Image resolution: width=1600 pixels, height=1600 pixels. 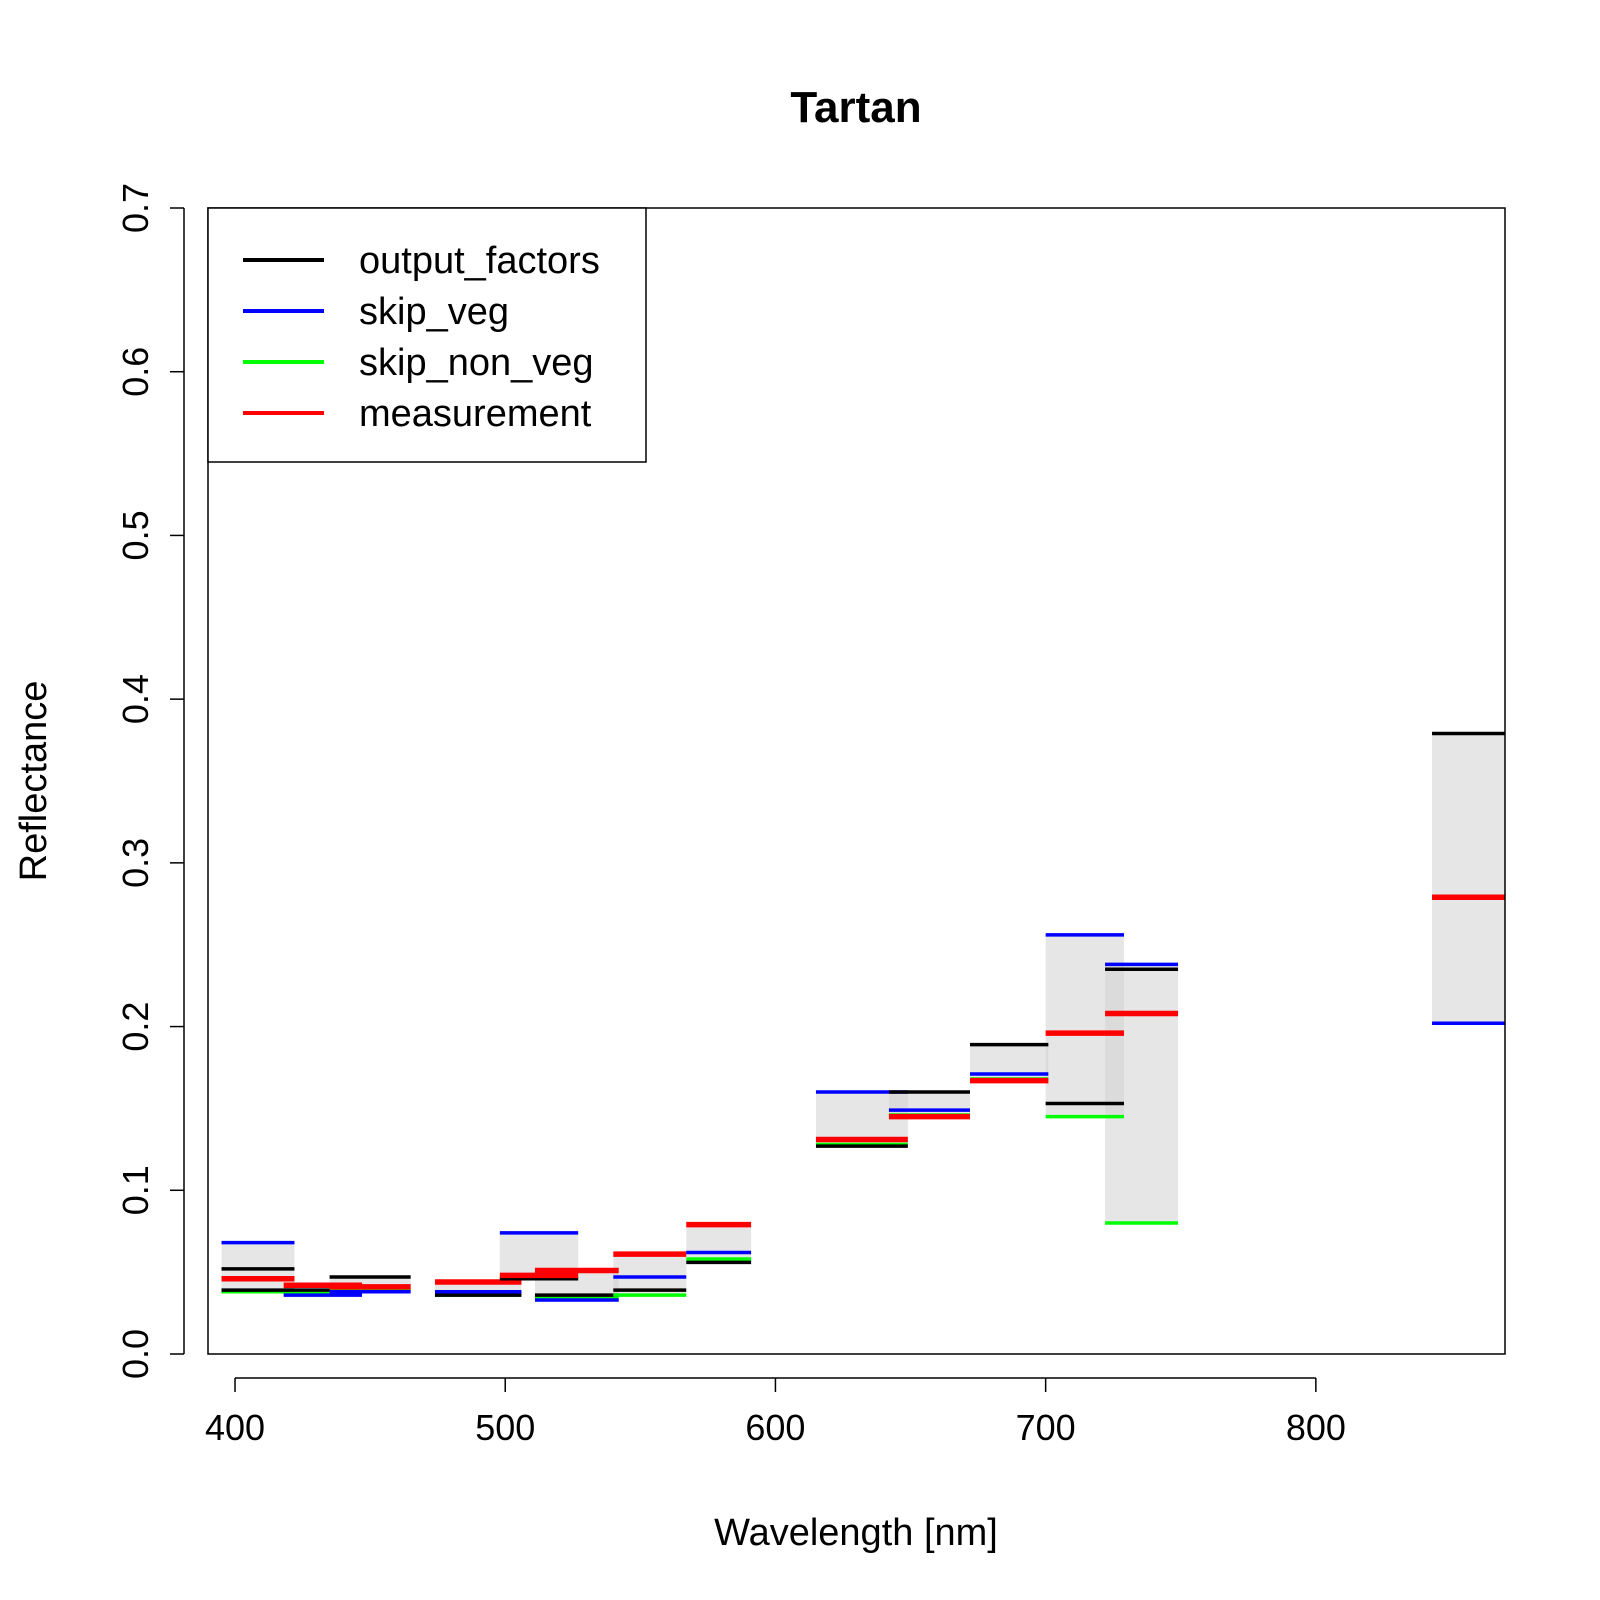 What do you see at coordinates (505, 1427) in the screenshot?
I see `x-tick-label-500: 500` at bounding box center [505, 1427].